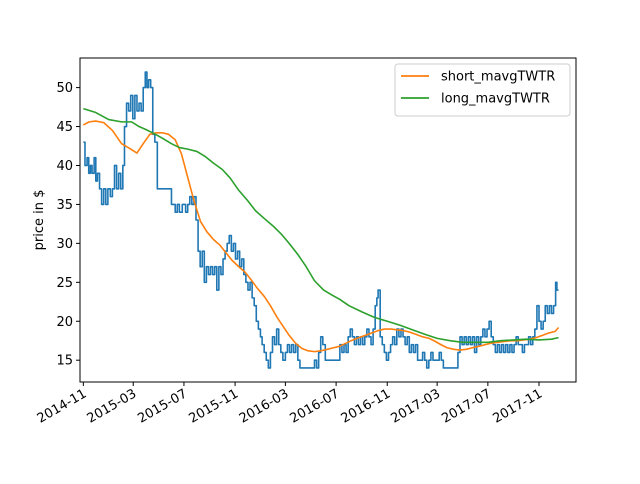 The height and width of the screenshot is (484, 640). I want to click on y-tick-label: 30, so click(64, 244).